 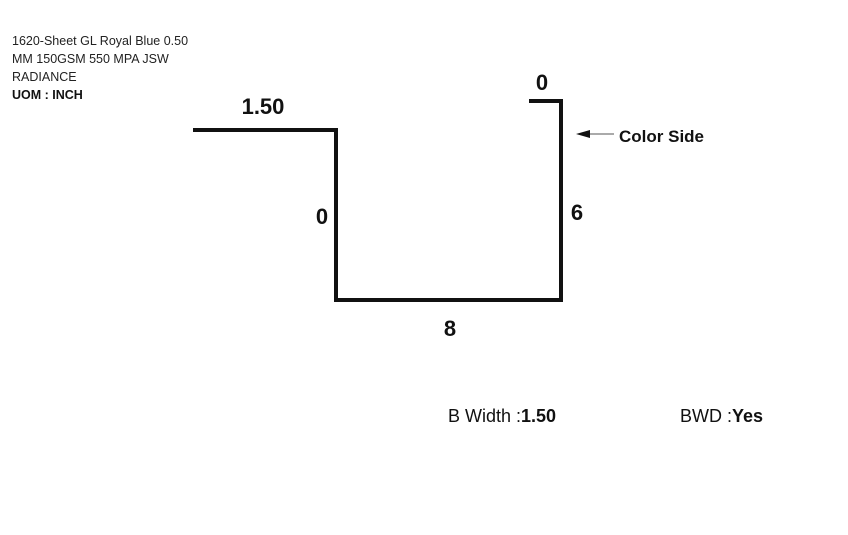 What do you see at coordinates (485, 416) in the screenshot?
I see `b-width-label: B Width :` at bounding box center [485, 416].